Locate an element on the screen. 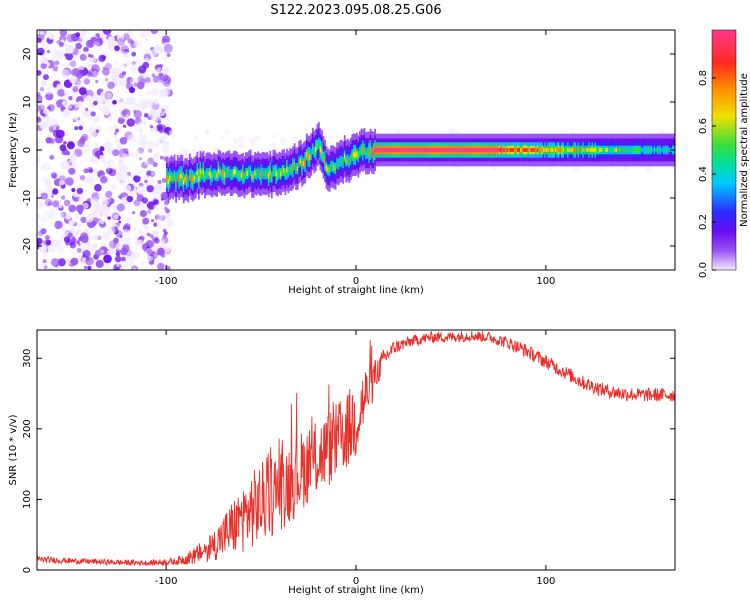  colorbar-tick-label: 0.6 is located at coordinates (703, 126).